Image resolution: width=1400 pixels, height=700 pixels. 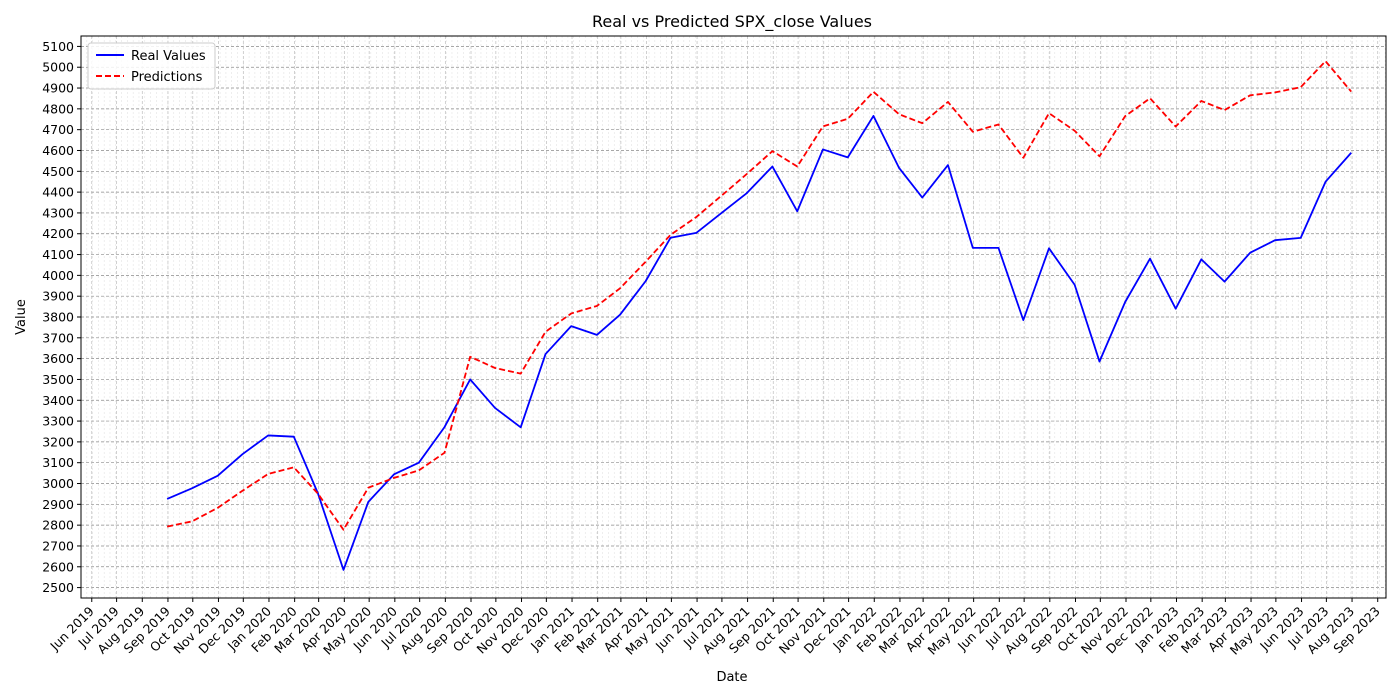 What do you see at coordinates (58, 545) in the screenshot?
I see `y-tick-label: 2700` at bounding box center [58, 545].